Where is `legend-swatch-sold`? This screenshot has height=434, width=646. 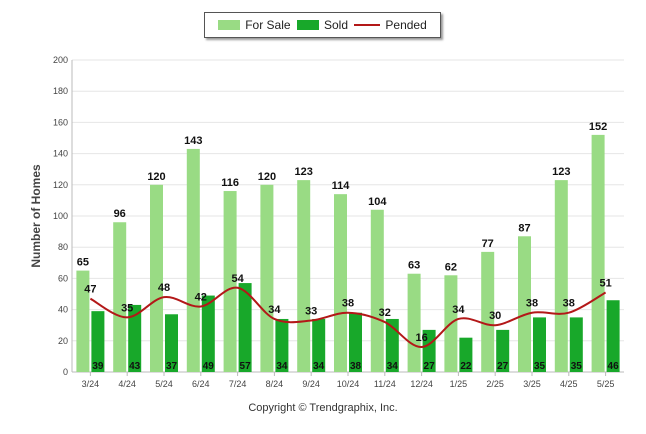 legend-swatch-sold is located at coordinates (307, 25).